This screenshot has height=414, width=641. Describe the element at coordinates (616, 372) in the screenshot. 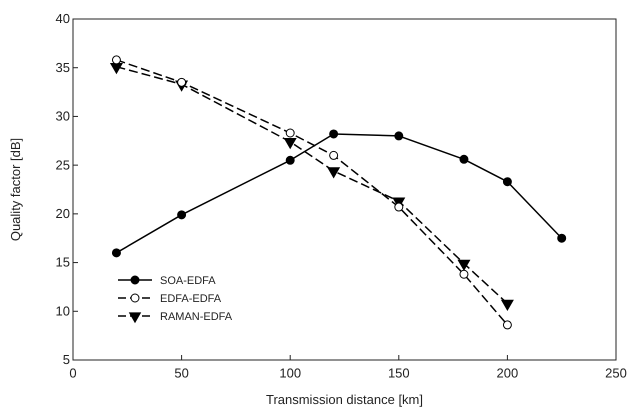

I see `x-tick-label: 250` at that location.